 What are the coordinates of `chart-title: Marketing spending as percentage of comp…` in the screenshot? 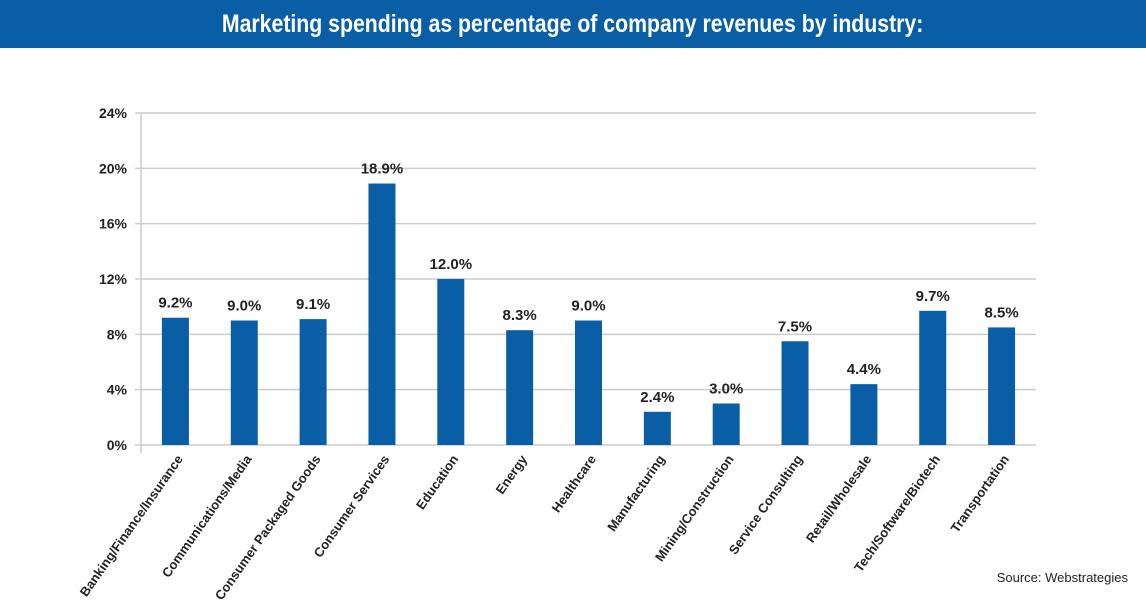 It's located at (573, 23).